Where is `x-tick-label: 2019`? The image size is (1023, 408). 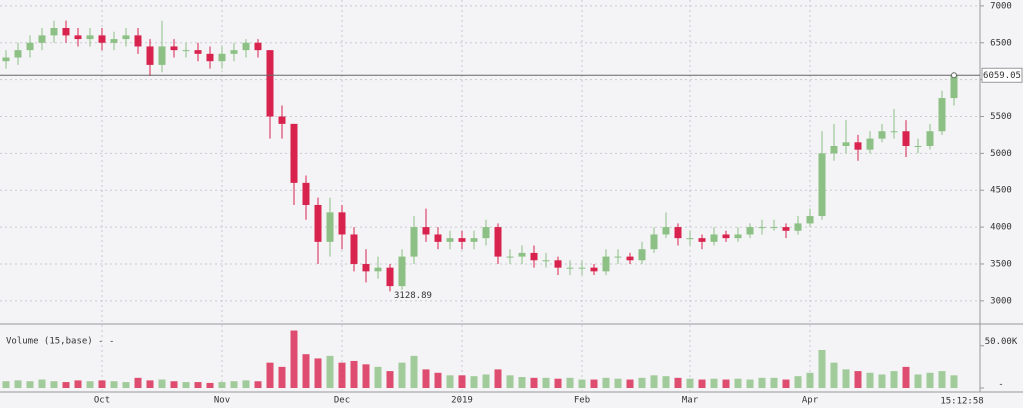
x-tick-label: 2019 is located at coordinates (462, 401).